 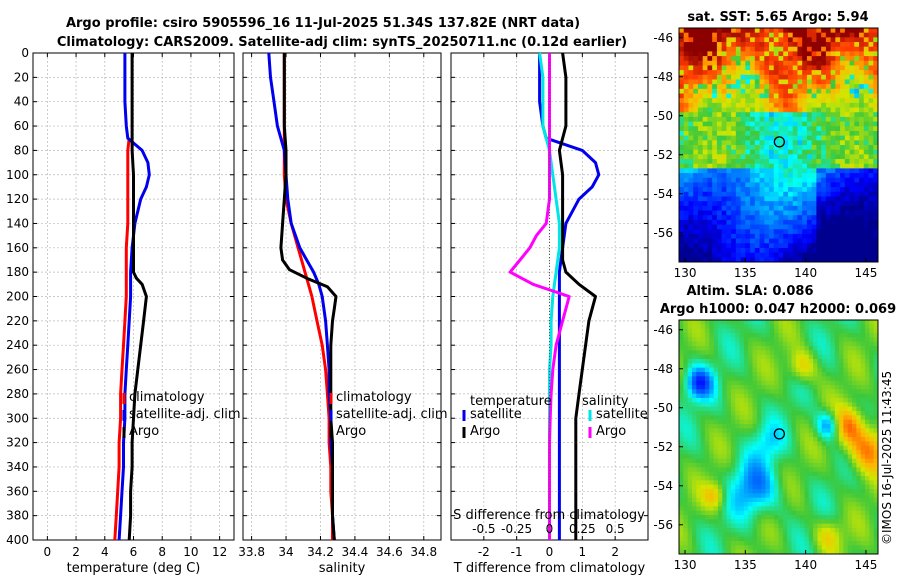 What do you see at coordinates (550, 552) in the screenshot?
I see `x-tick-label: 0` at bounding box center [550, 552].